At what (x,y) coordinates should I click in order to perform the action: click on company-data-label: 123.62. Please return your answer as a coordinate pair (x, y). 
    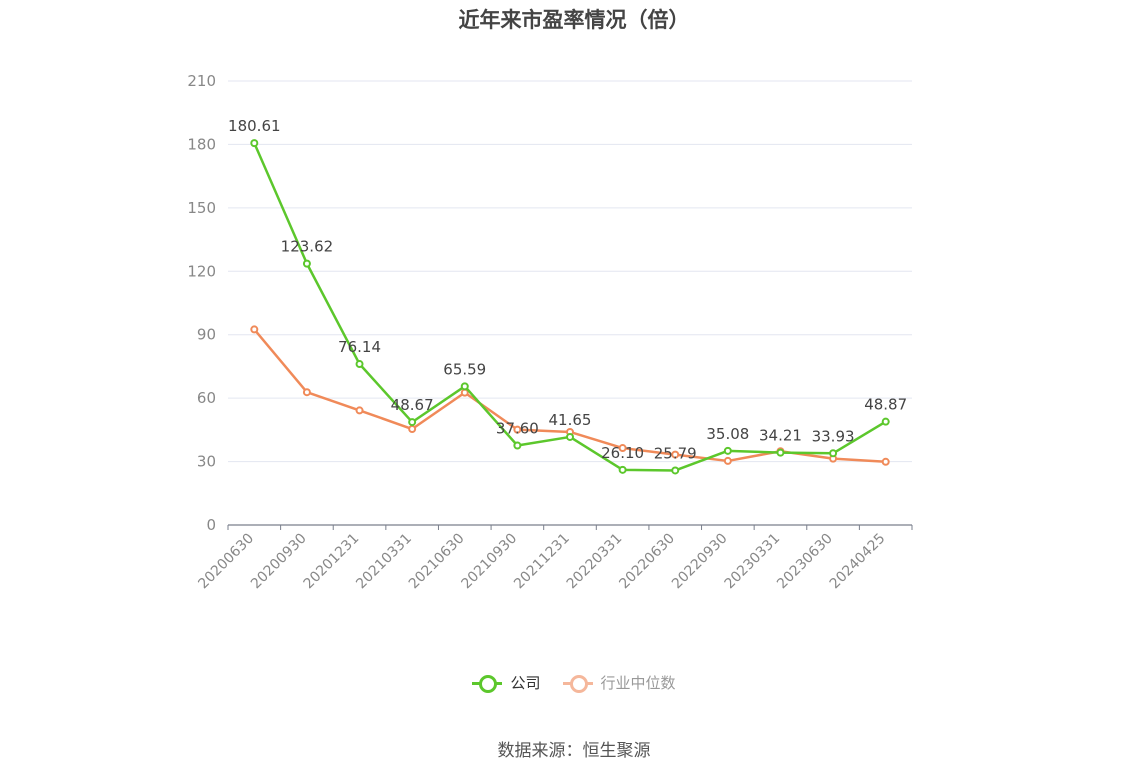
    Looking at the image, I should click on (307, 247).